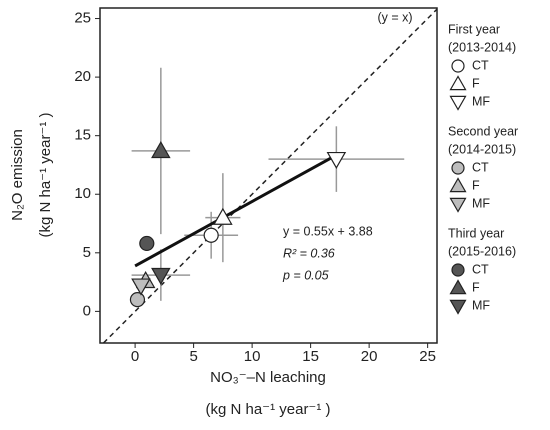  Describe the element at coordinates (476, 233) in the screenshot. I see `legend-group-title: Third year` at that location.